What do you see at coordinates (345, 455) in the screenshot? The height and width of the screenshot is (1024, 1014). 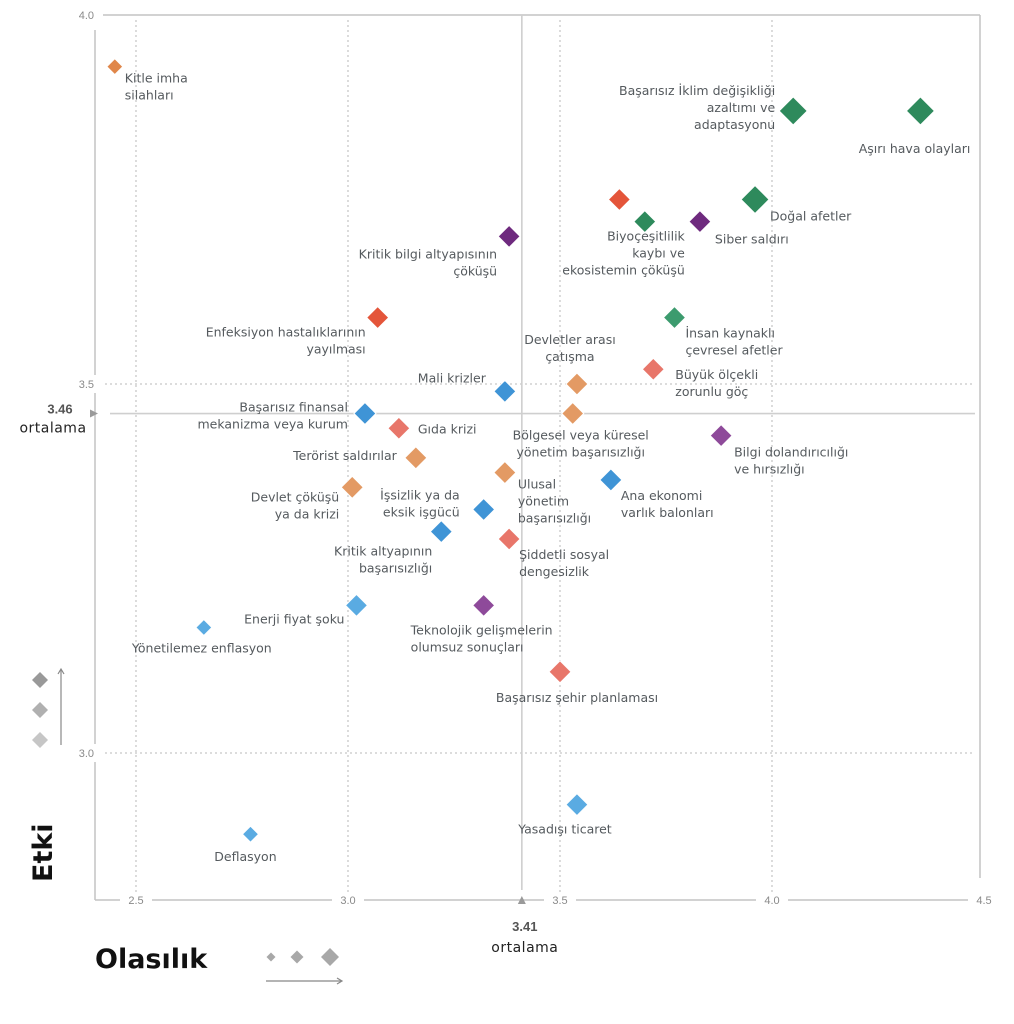 I see `data-label: Terörist saldırılar` at bounding box center [345, 455].